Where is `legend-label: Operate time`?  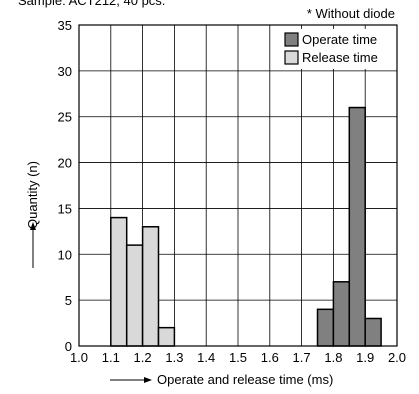 legend-label: Operate time is located at coordinates (339, 39).